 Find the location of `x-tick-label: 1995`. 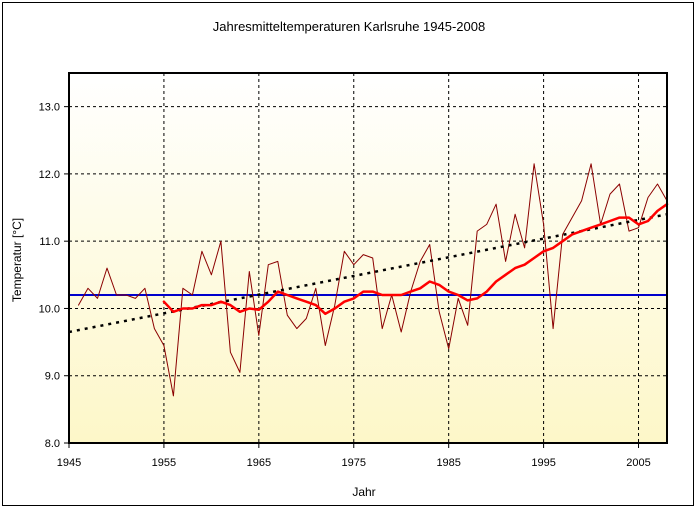

x-tick-label: 1995 is located at coordinates (543, 463).